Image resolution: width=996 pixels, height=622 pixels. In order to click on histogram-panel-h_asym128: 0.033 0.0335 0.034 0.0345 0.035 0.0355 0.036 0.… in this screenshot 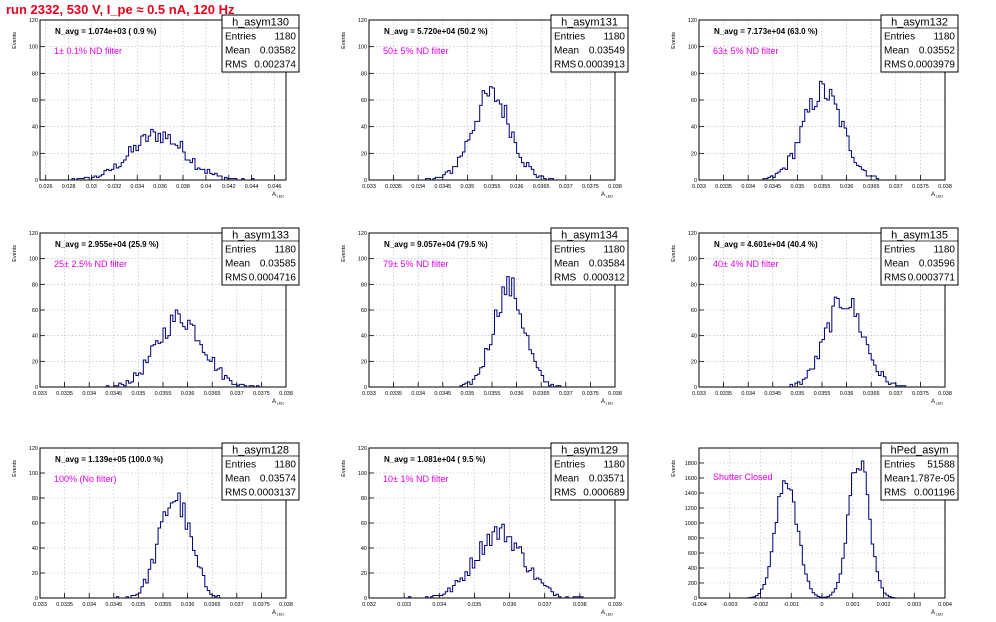, I will do `click(156, 529)`.